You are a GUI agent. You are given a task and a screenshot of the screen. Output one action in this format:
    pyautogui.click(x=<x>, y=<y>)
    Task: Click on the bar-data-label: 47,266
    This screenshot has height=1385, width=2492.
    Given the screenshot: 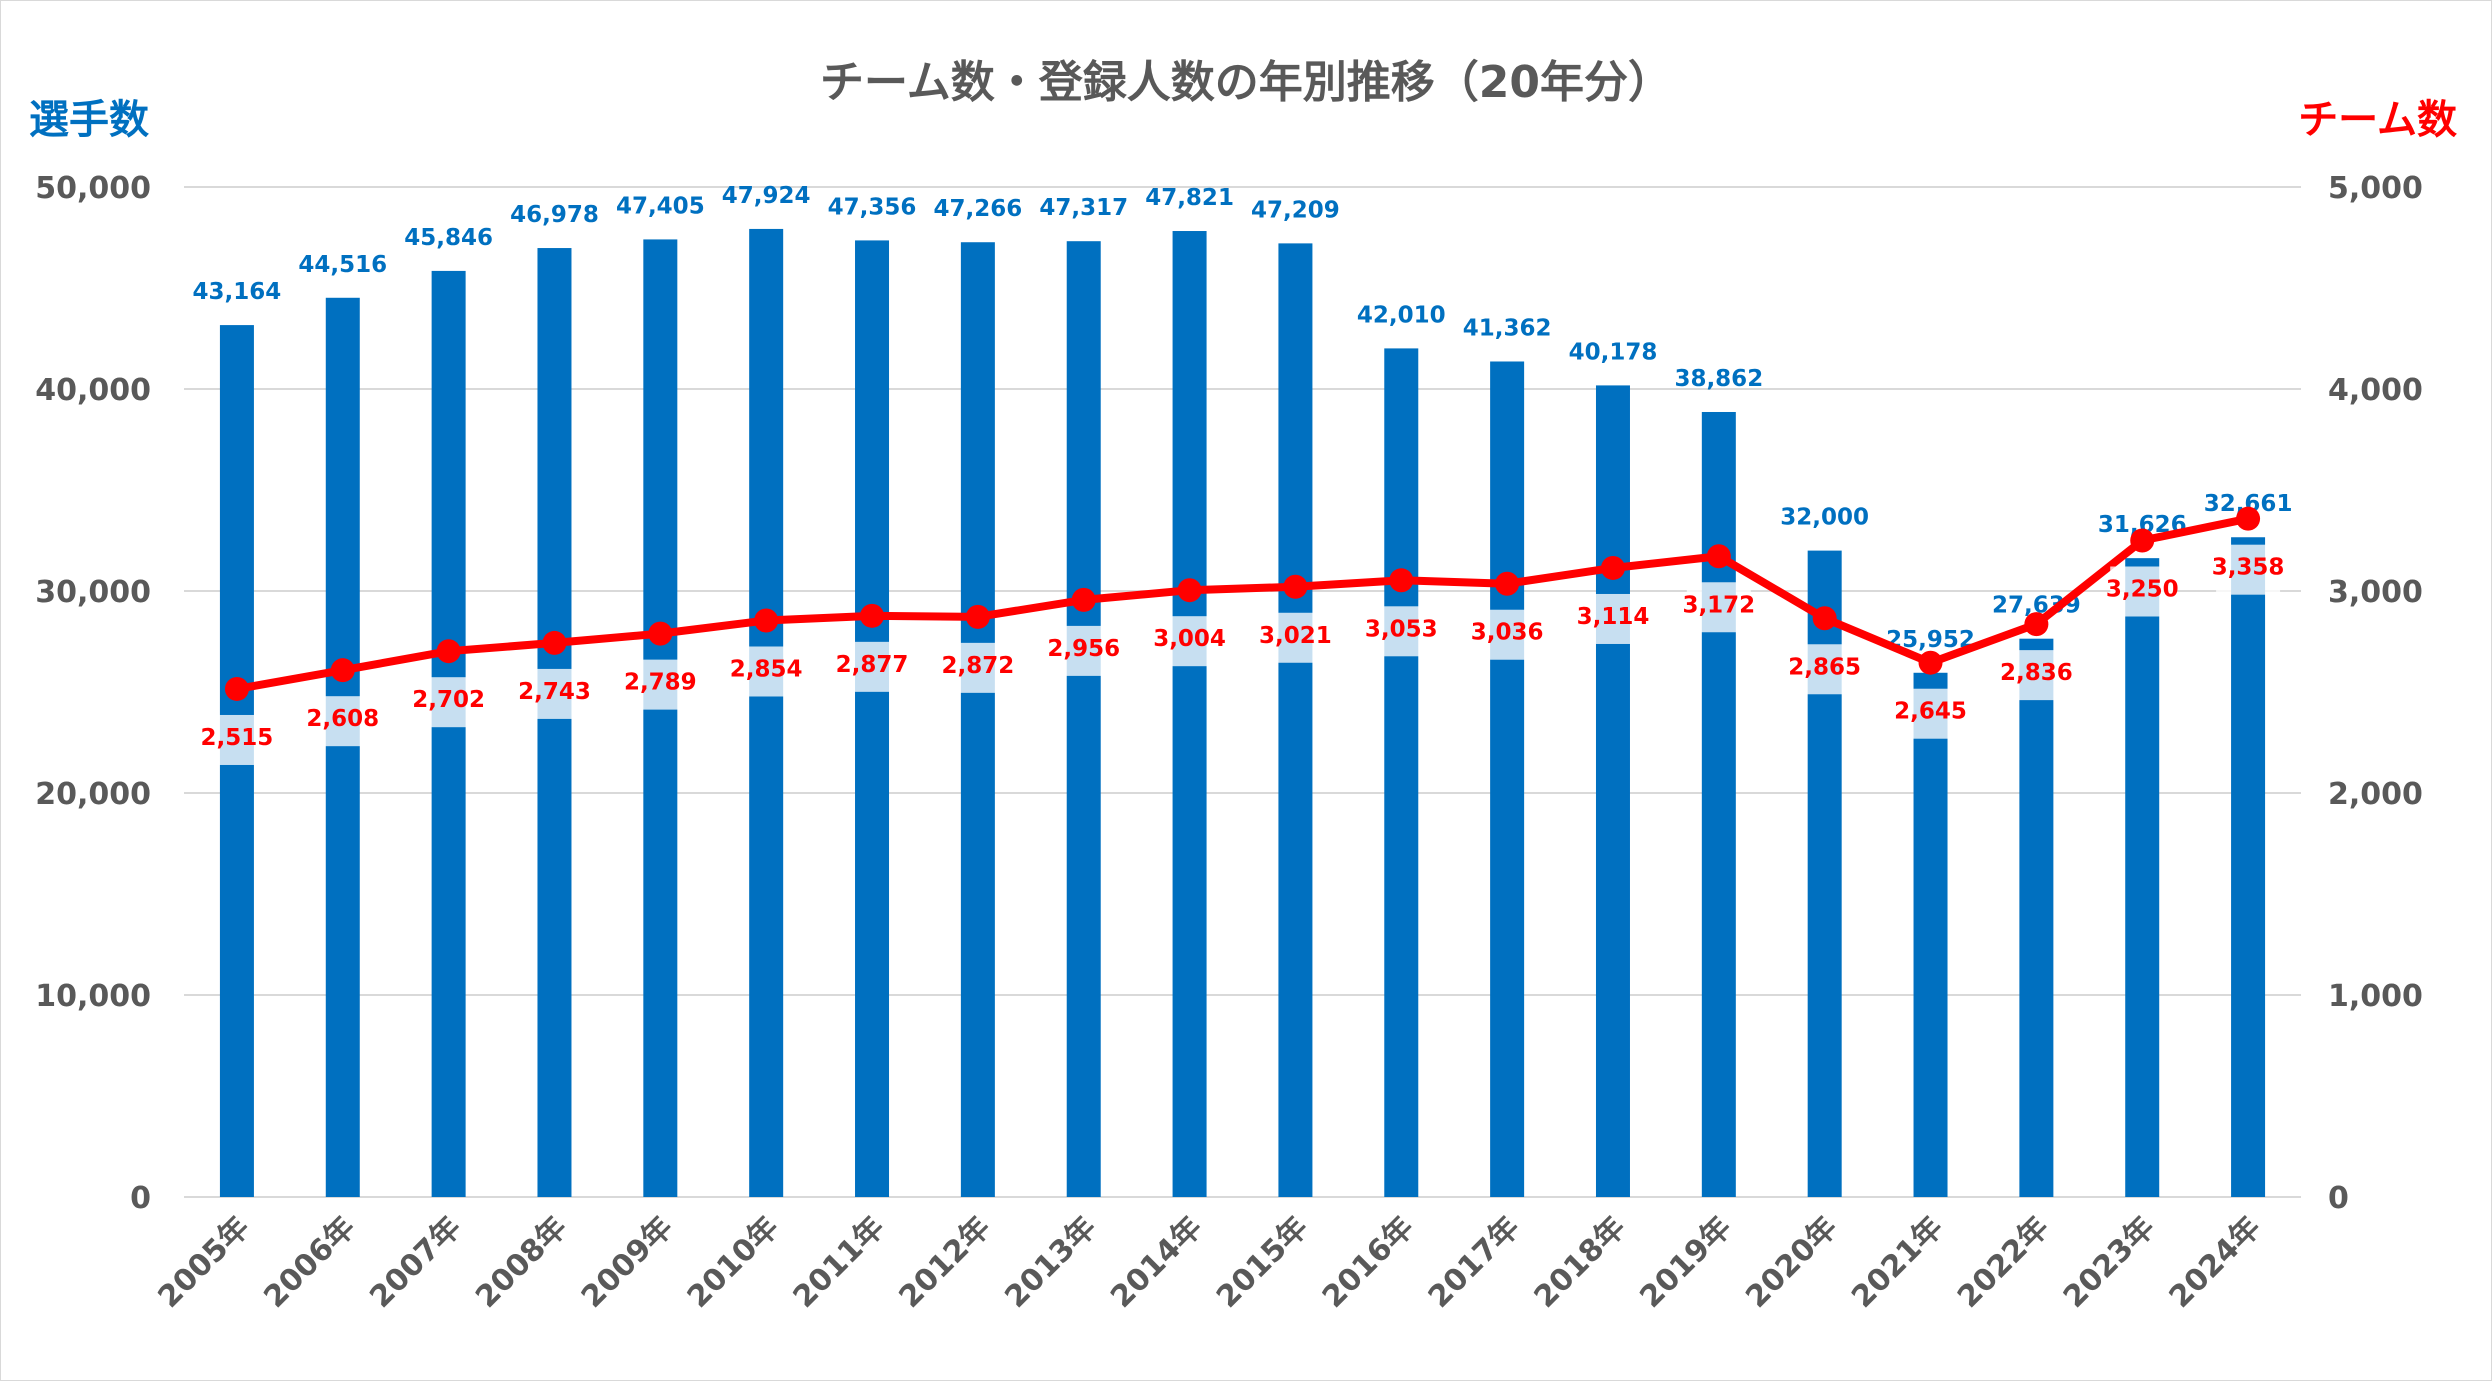 What is the action you would take?
    pyautogui.click(x=977, y=209)
    